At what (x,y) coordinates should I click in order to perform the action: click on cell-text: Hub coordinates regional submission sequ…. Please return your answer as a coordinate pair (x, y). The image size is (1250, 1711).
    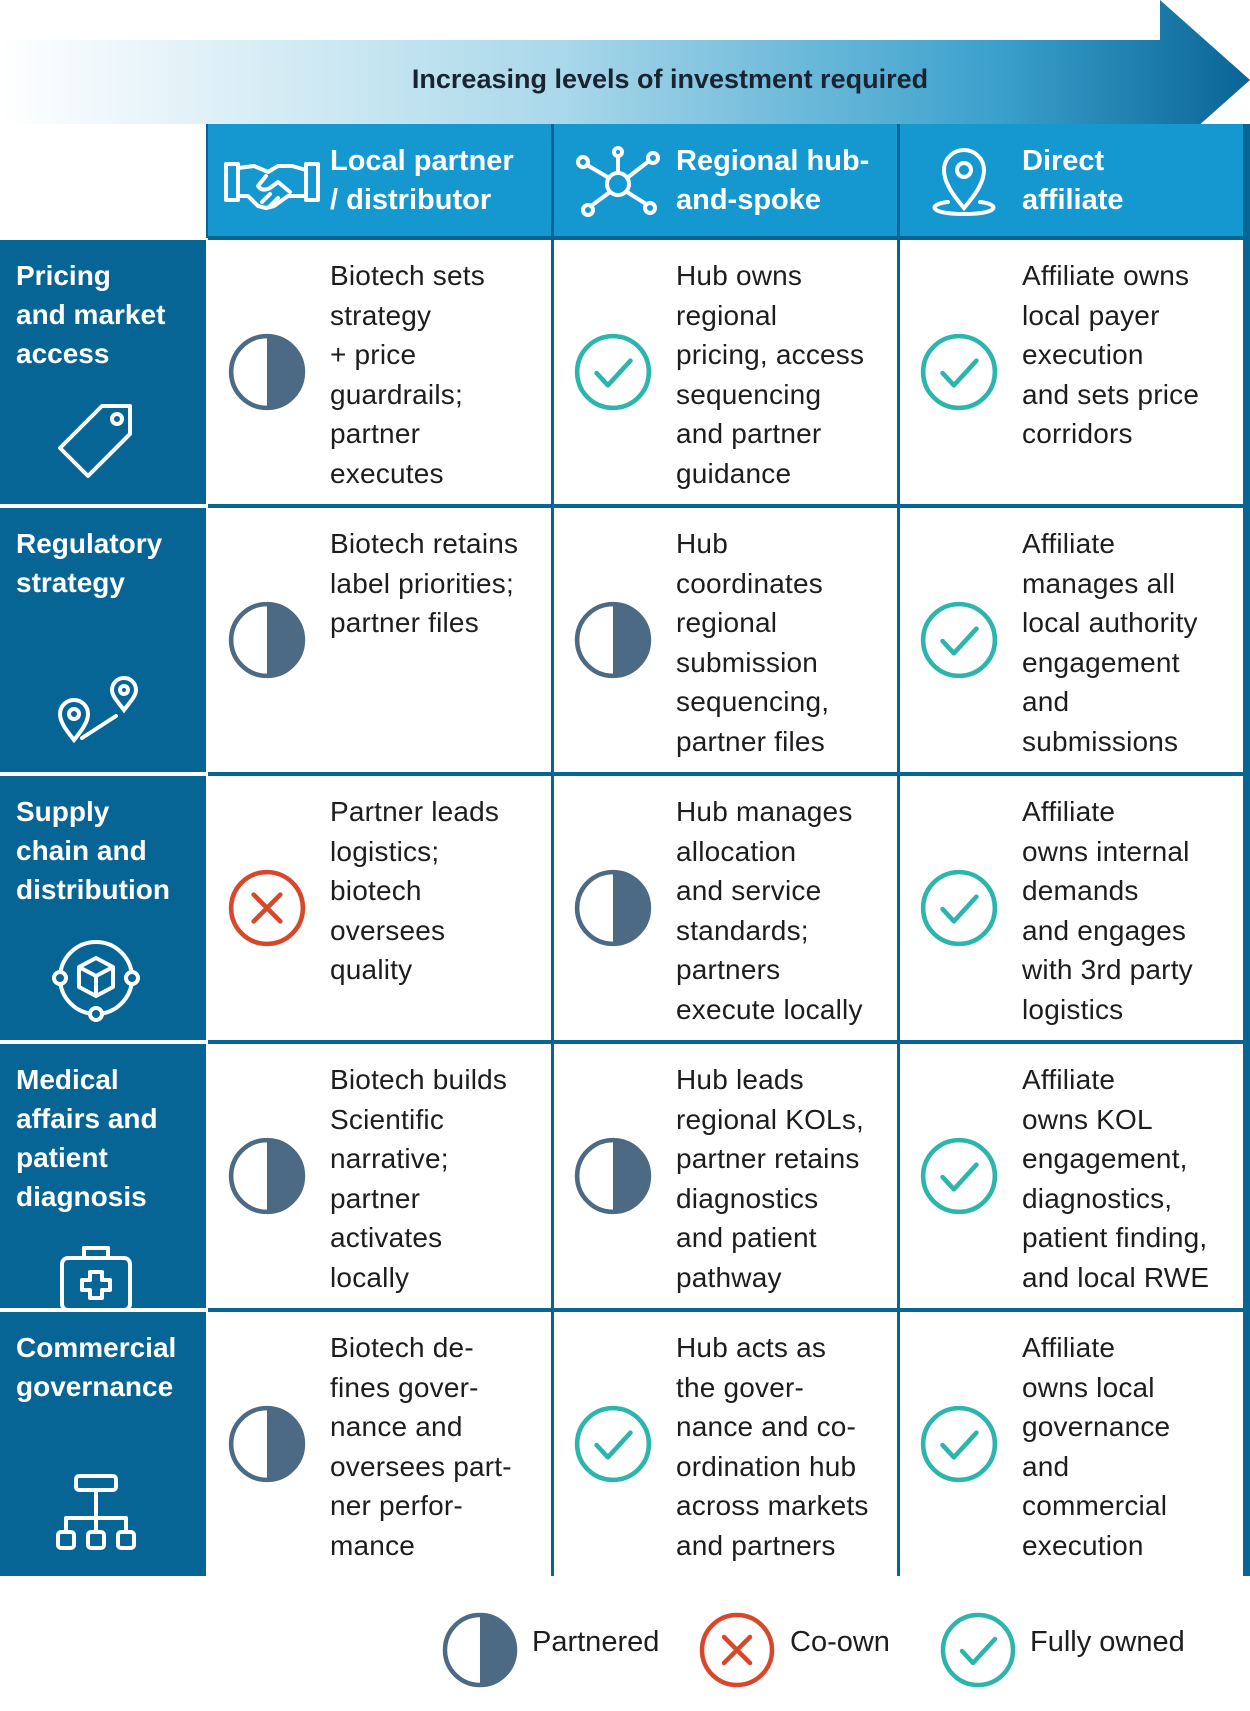
    Looking at the image, I should click on (753, 642).